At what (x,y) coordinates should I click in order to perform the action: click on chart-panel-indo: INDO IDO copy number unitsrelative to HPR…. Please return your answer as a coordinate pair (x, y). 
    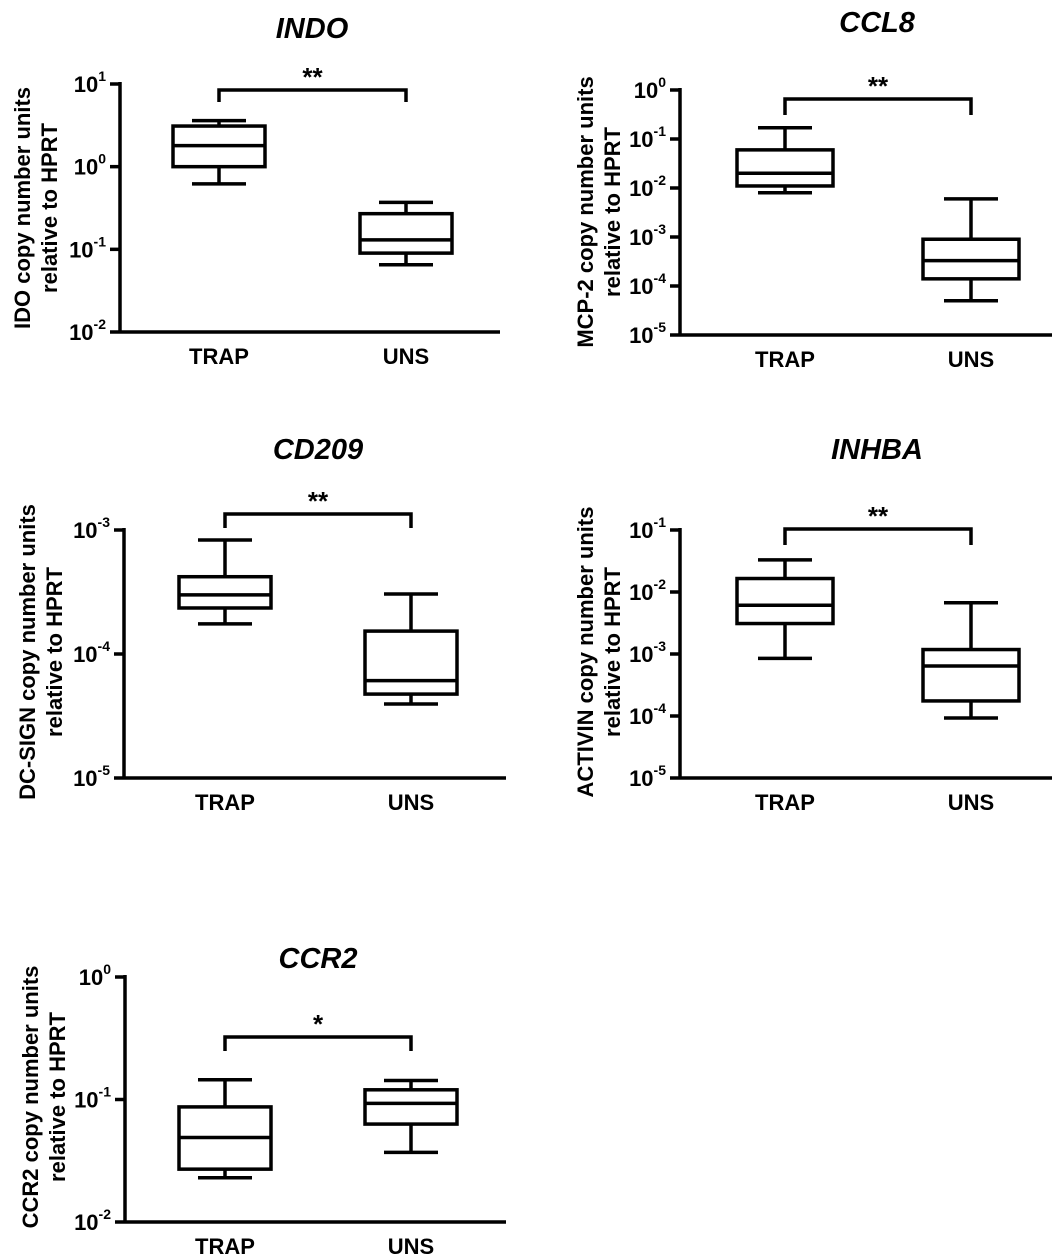
    Looking at the image, I should click on (255, 191).